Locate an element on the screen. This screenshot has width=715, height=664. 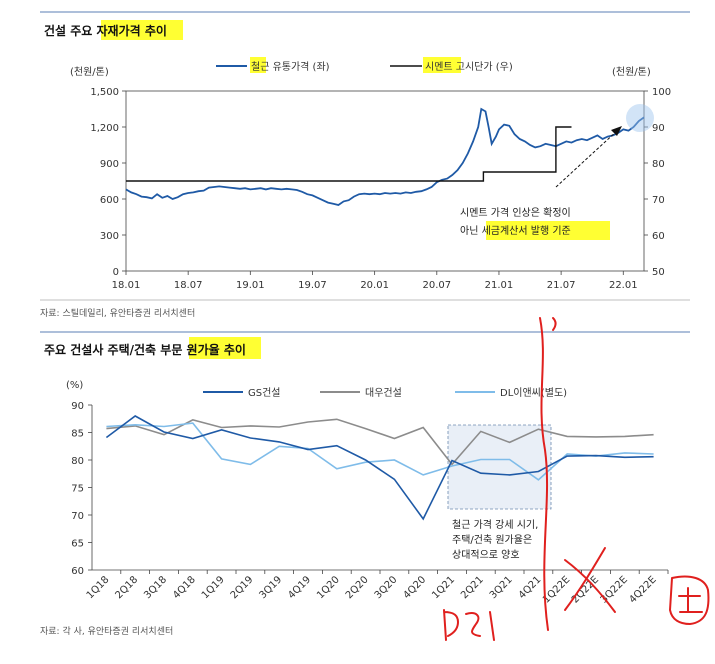
chart2-x-tick-label: 2Q19 is located at coordinates (242, 587).